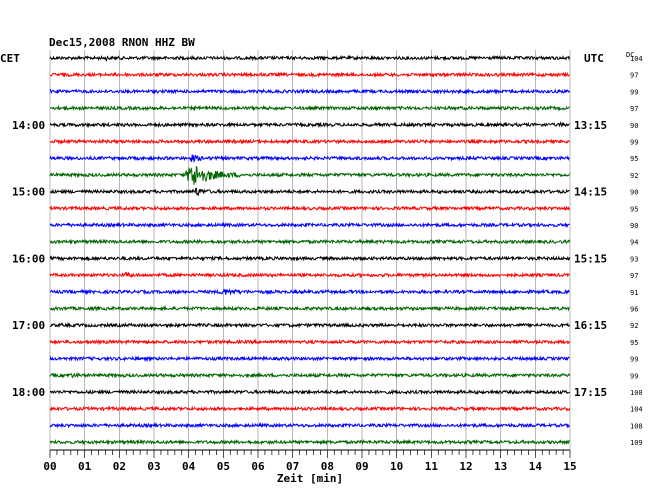  I want to click on left-time-label: 17:00, so click(28, 325).